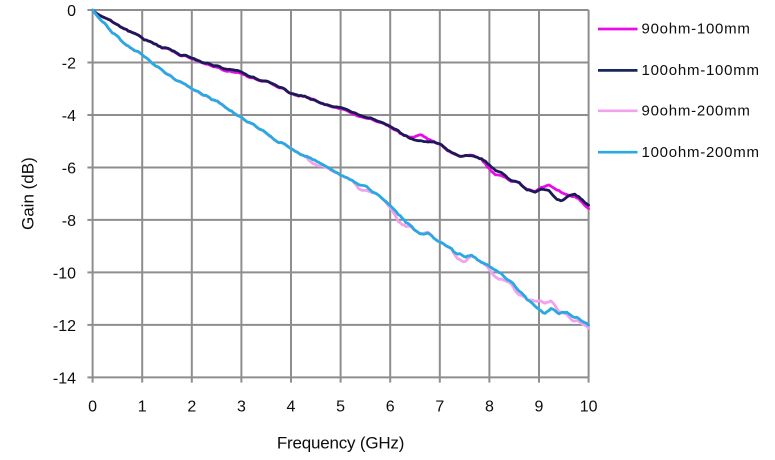 The width and height of the screenshot is (775, 460). I want to click on svg-text: 7, so click(439, 407).